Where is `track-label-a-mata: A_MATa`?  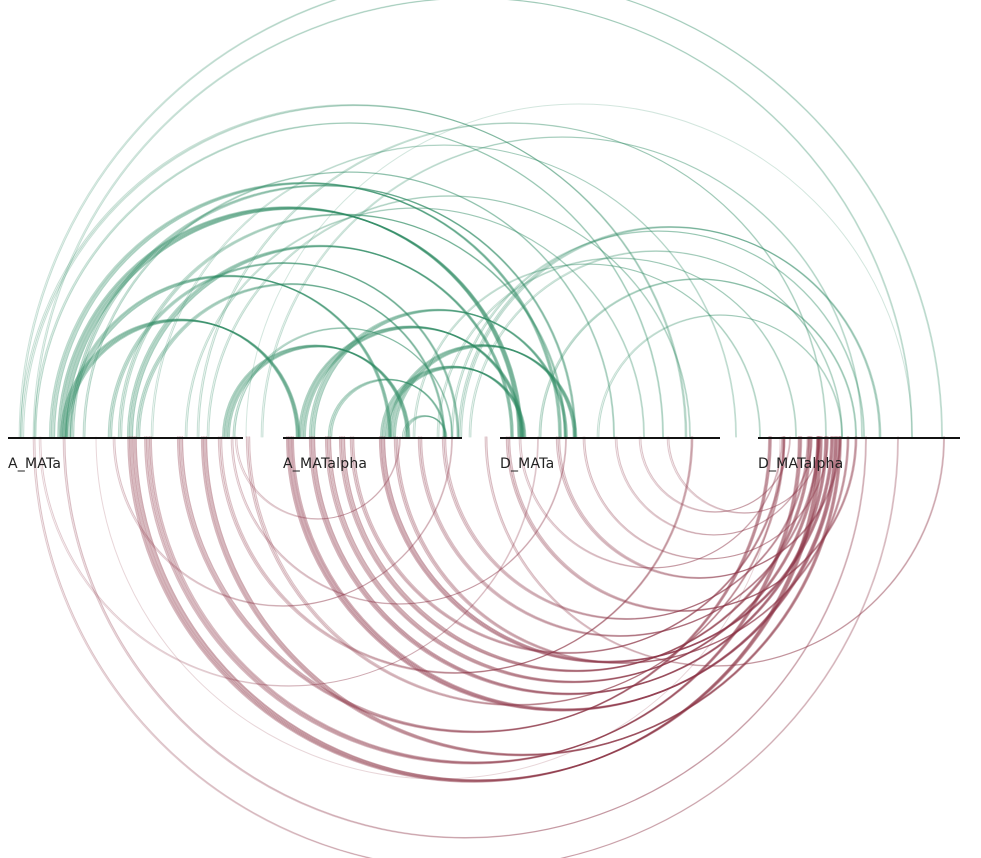
track-label-a-mata: A_MATa is located at coordinates (34, 464).